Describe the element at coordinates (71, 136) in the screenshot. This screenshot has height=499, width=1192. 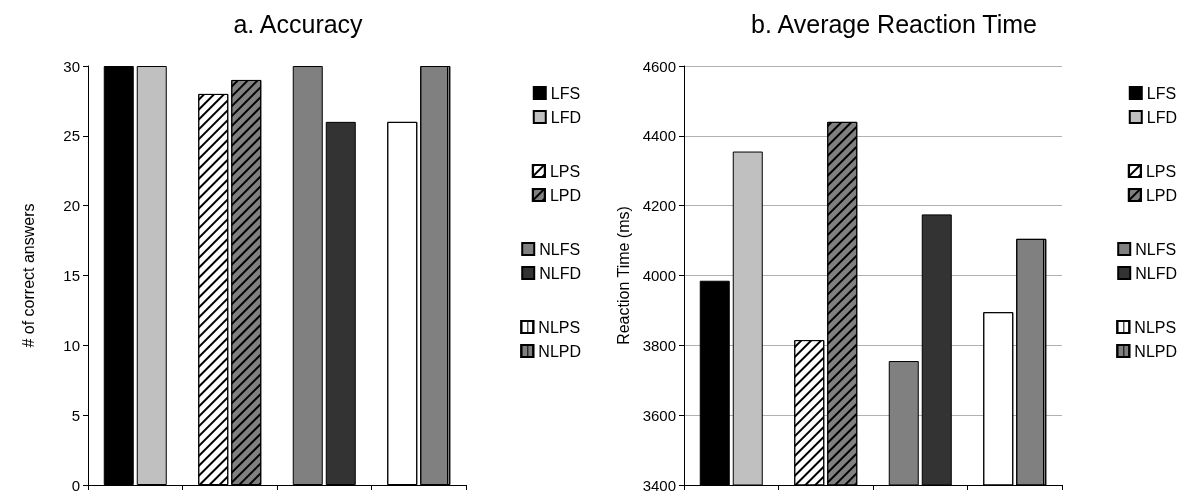
I see `y-tick-label: 25` at that location.